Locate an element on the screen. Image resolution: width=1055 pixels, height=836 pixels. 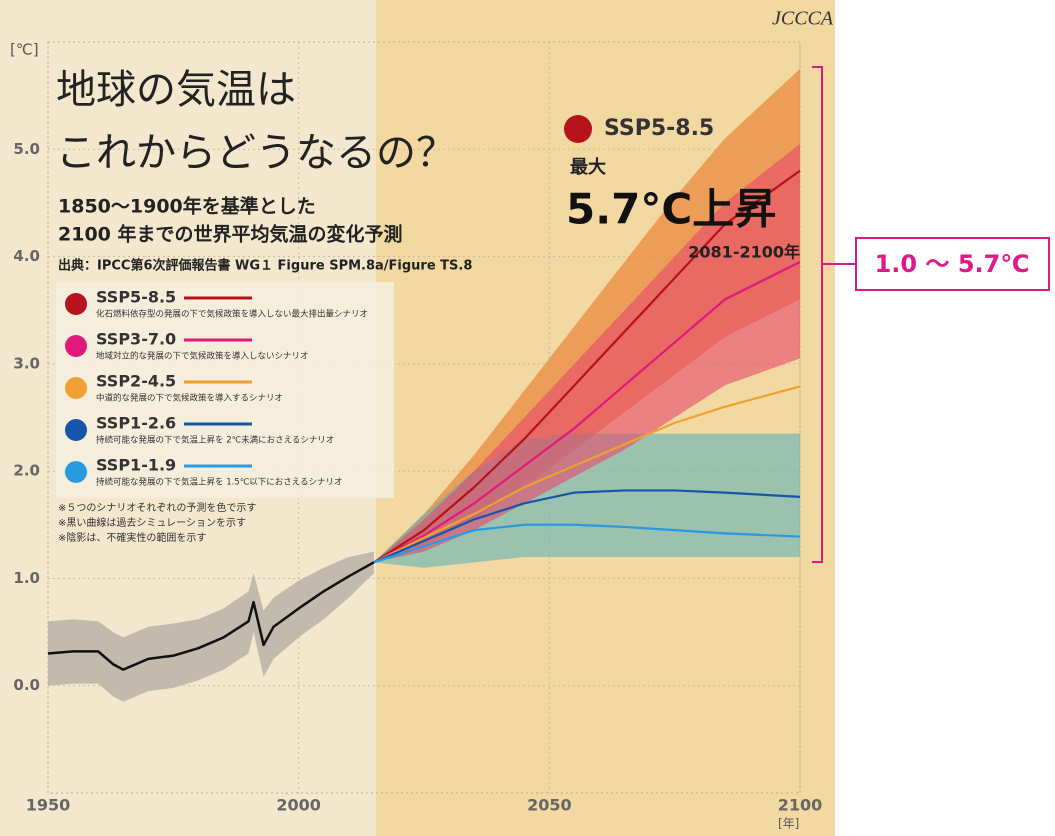
note: ※５つのシナリオそれぞれの予測を色で示す is located at coordinates (157, 507).